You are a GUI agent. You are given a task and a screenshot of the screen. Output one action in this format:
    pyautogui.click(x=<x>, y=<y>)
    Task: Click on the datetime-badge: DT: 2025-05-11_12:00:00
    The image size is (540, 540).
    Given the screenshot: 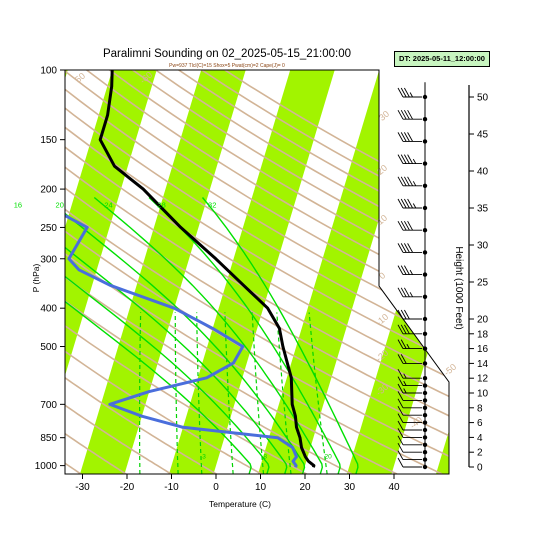 What is the action you would take?
    pyautogui.click(x=442, y=59)
    